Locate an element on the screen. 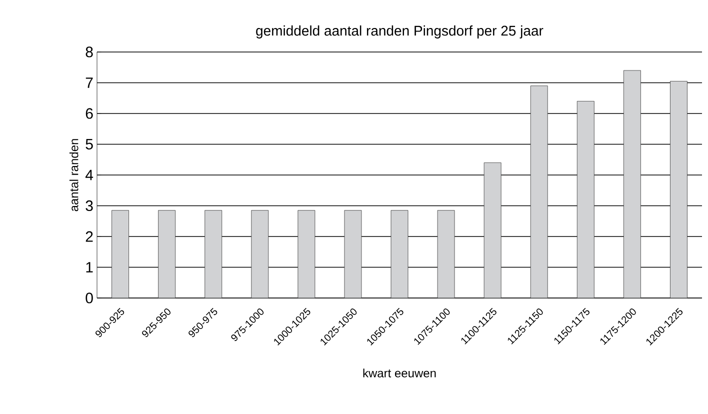  y-axis-title: aantal randen is located at coordinates (73, 175).